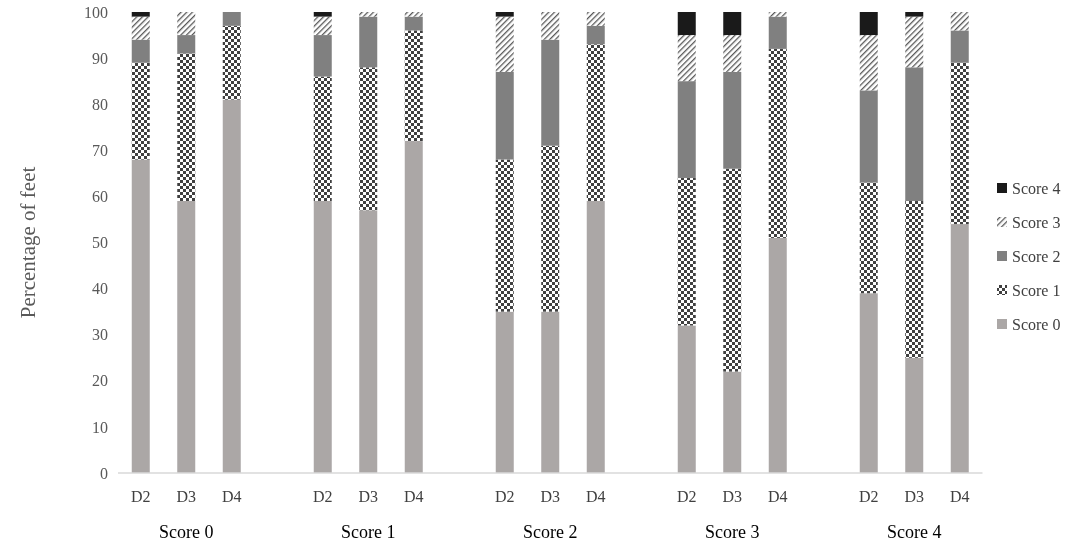 This screenshot has width=1084, height=556. I want to click on y-tick-label: 50, so click(100, 243).